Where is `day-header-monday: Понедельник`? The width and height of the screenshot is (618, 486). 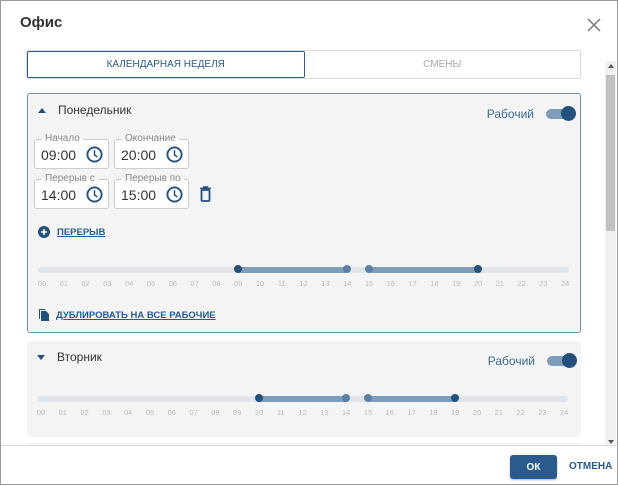
day-header-monday: Понедельник is located at coordinates (84, 110).